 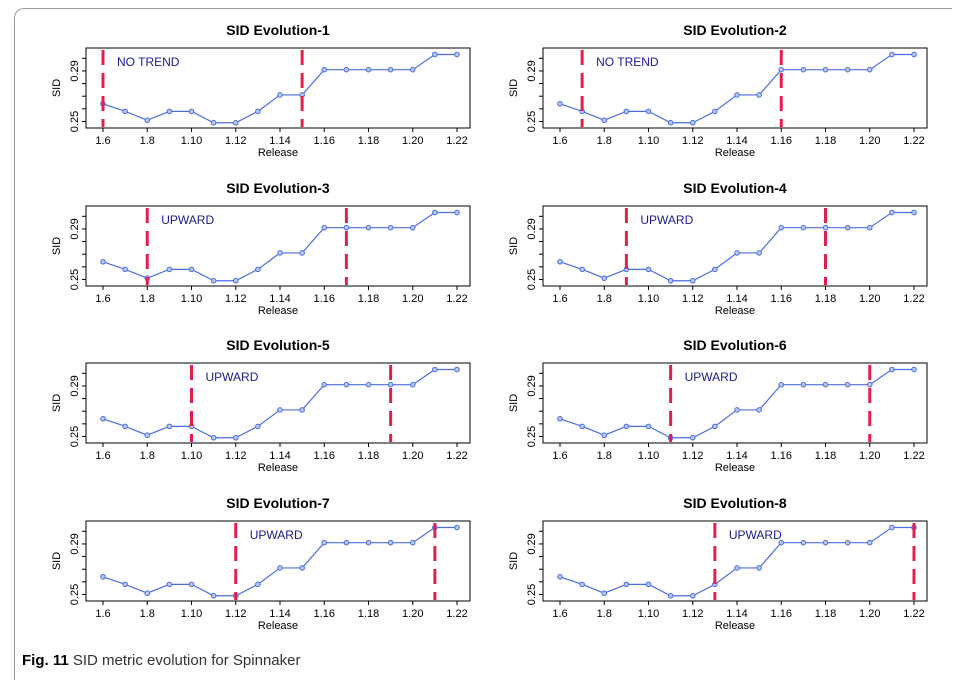 I want to click on trend-annotation: UPWARD, so click(x=232, y=377).